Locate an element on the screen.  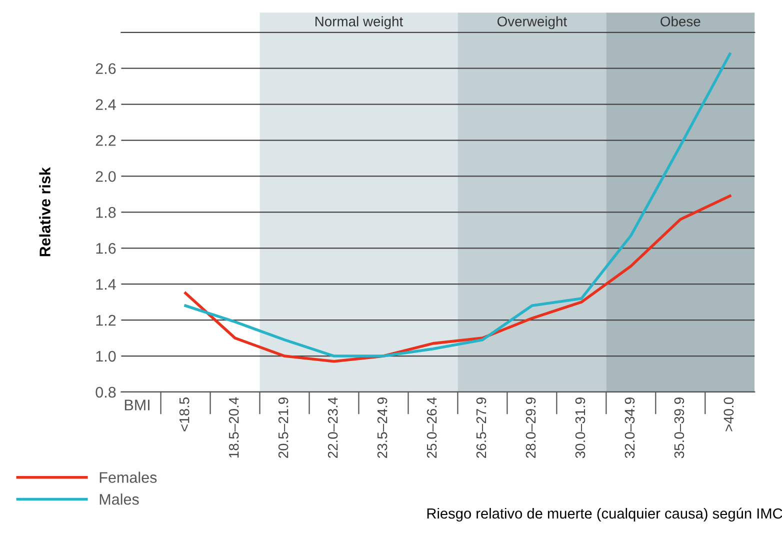
y-tick-label: 1.2 is located at coordinates (106, 320).